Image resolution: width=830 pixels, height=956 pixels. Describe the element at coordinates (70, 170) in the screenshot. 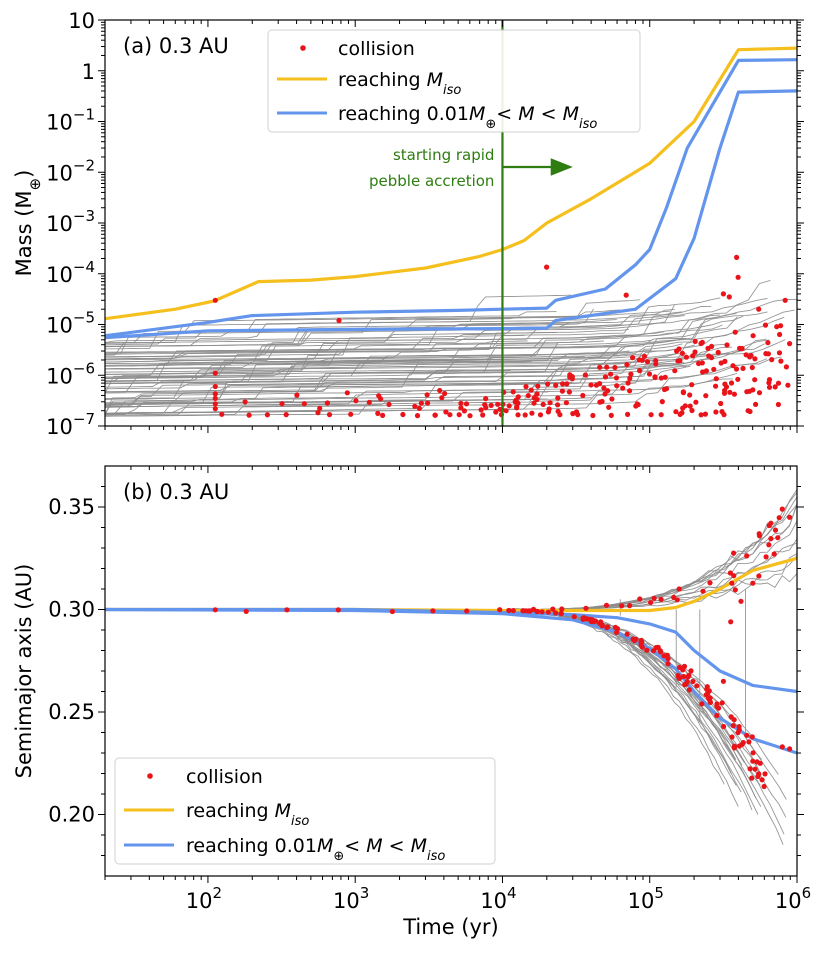

I see `y-tick-label: 10⁻²` at that location.